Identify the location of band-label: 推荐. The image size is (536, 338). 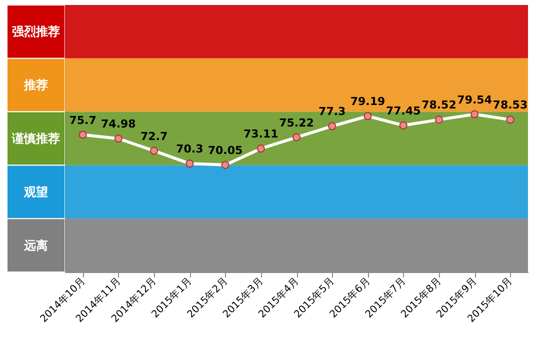
(35, 85).